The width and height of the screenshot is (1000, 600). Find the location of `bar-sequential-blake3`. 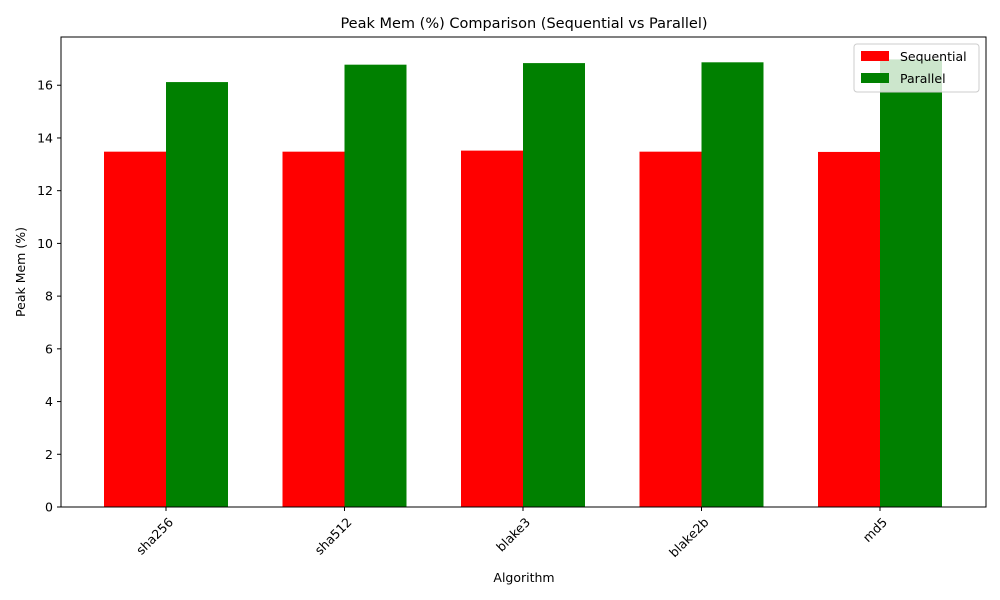

bar-sequential-blake3 is located at coordinates (492, 329).